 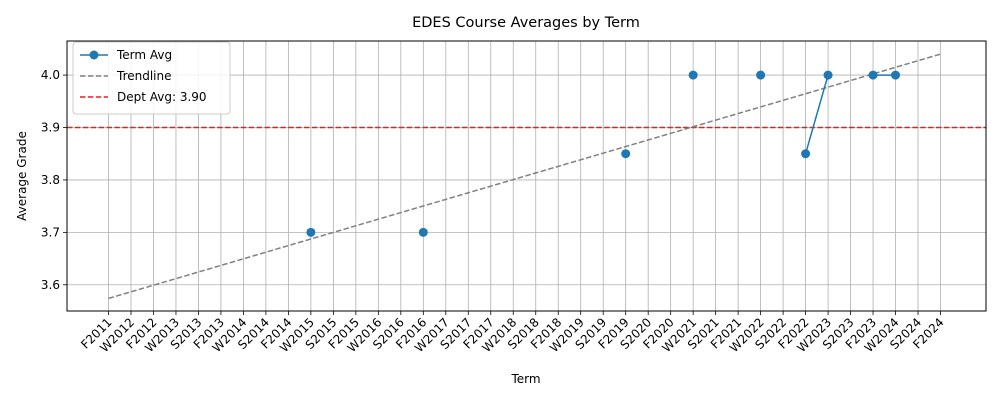 I want to click on legend-label: Term Avg, so click(x=144, y=55).